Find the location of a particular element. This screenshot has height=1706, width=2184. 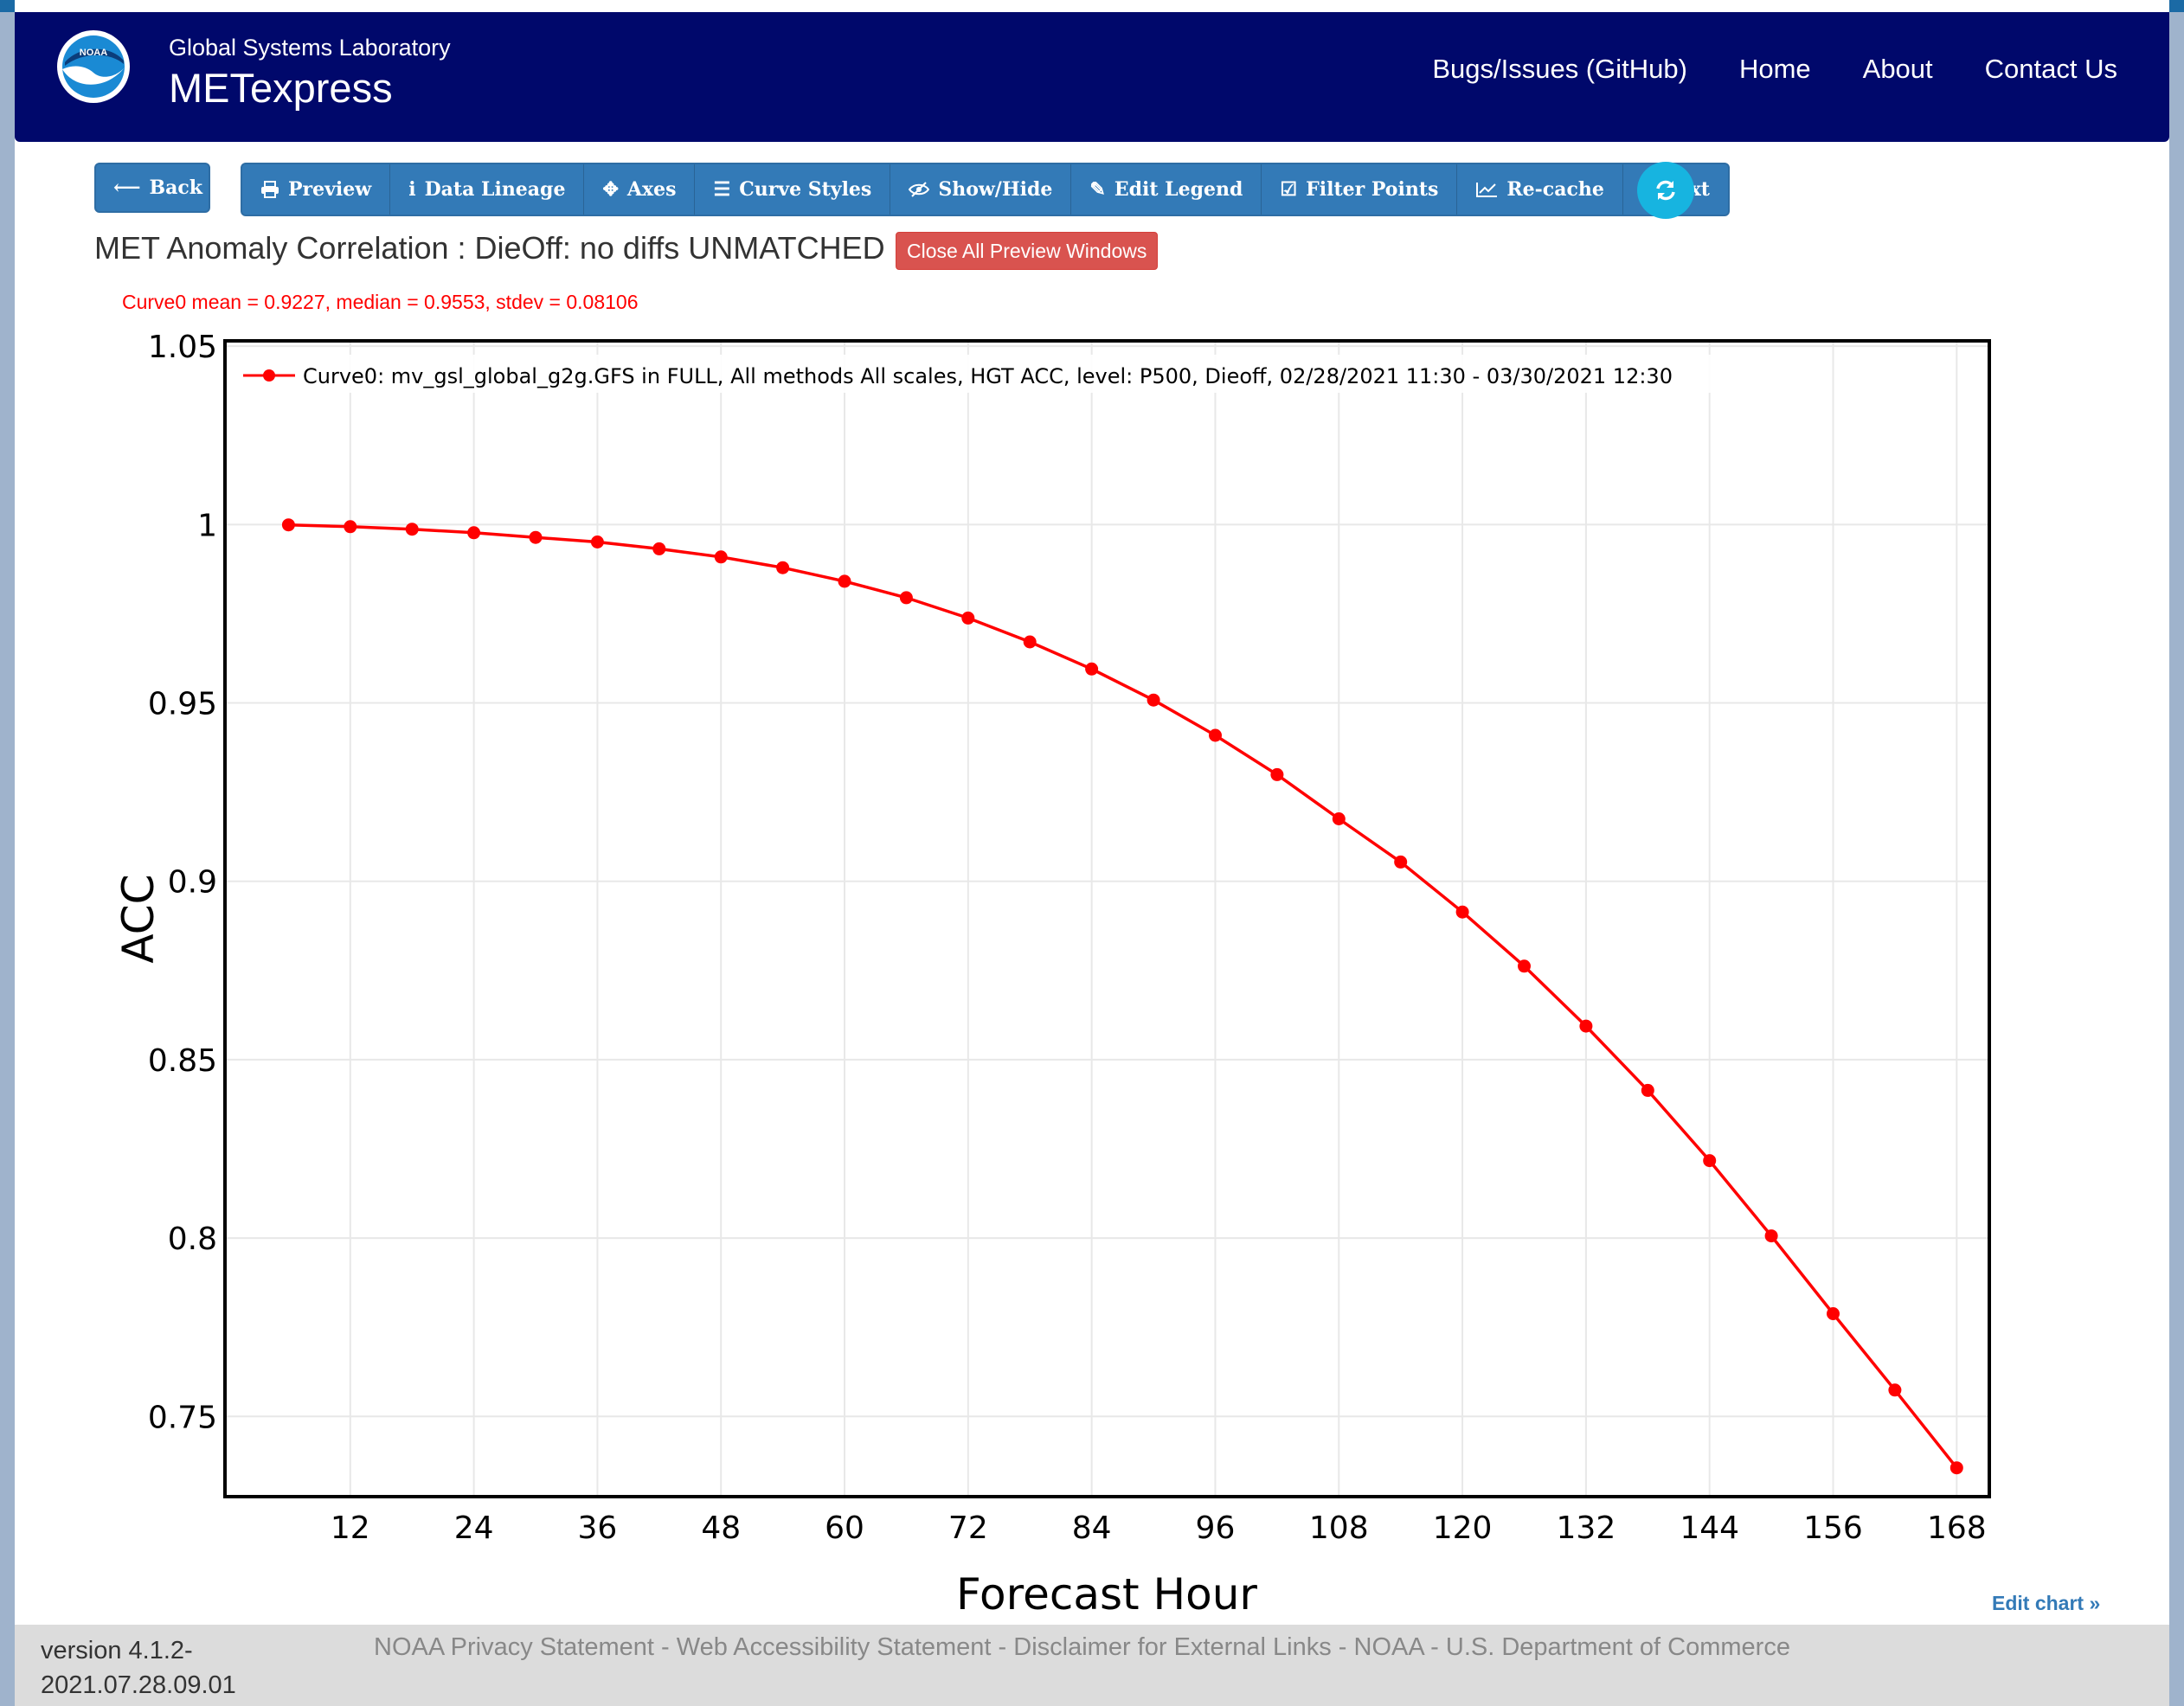

line-chart-icon is located at coordinates (1487, 190).